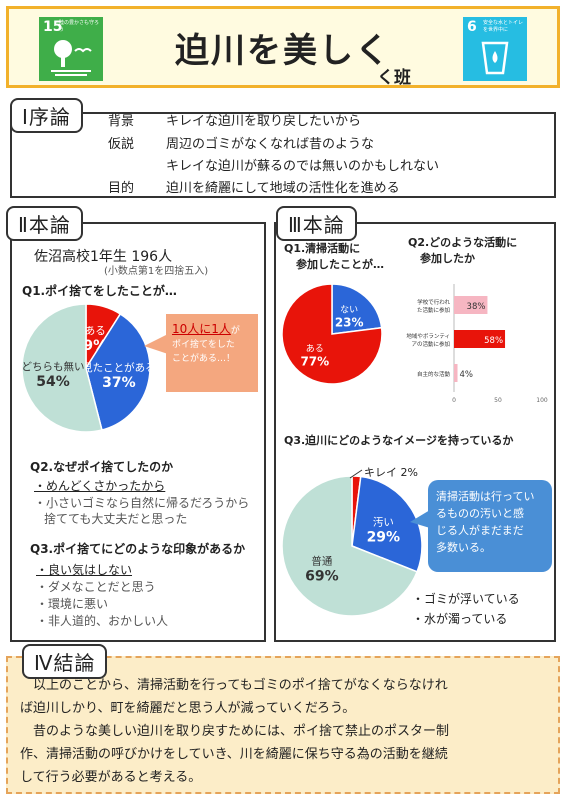 The image size is (566, 800). I want to click on insight-bubble: 清掃活動は行ってい るものの汚いと感 じる人がまだまだ 多数いる。, so click(490, 526).